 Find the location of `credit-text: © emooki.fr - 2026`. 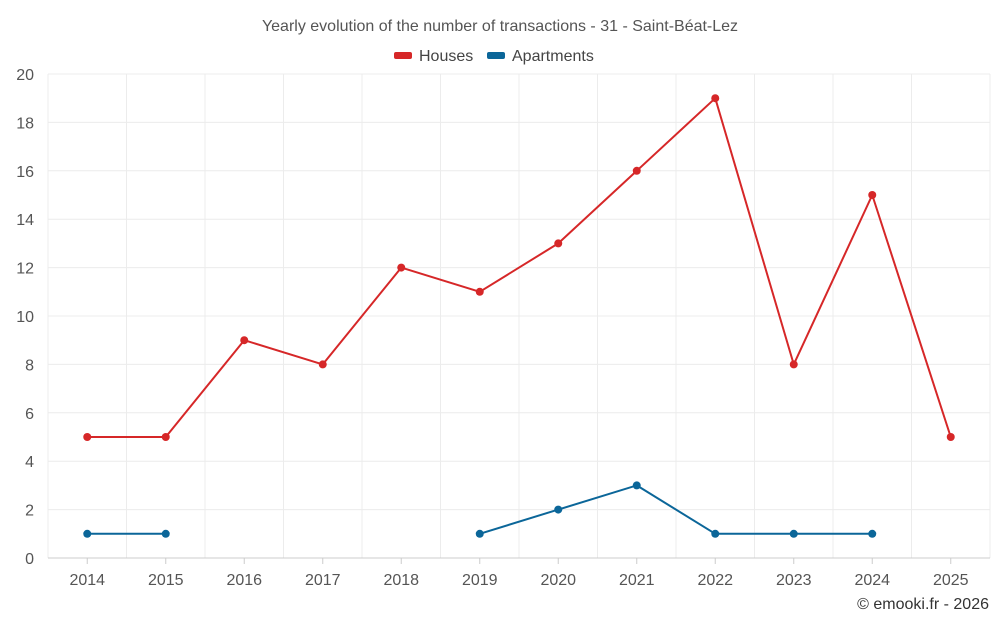

credit-text: © emooki.fr - 2026 is located at coordinates (923, 604).